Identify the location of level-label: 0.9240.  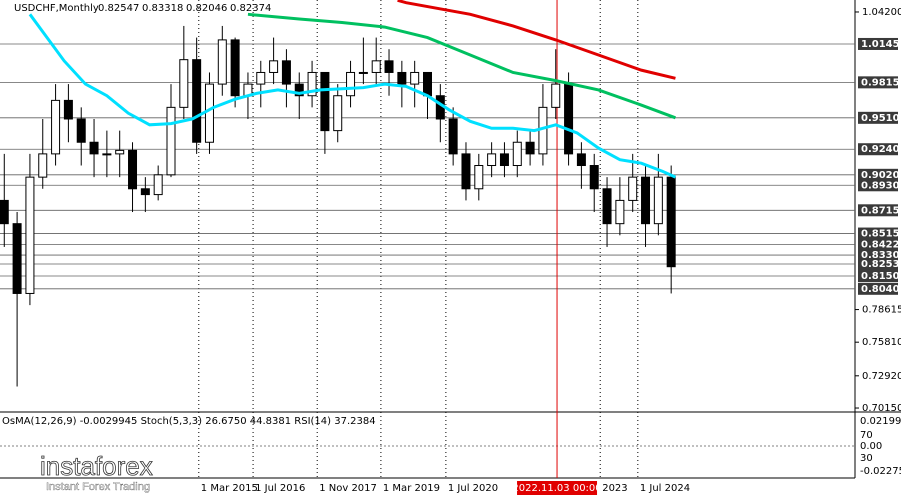
(880, 149).